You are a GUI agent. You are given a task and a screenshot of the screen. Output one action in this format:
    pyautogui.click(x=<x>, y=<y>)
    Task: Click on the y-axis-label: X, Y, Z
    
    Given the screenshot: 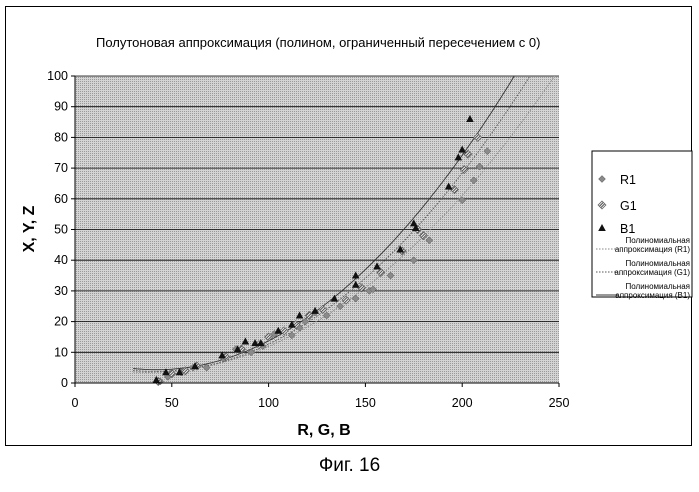 What is the action you would take?
    pyautogui.click(x=29, y=228)
    